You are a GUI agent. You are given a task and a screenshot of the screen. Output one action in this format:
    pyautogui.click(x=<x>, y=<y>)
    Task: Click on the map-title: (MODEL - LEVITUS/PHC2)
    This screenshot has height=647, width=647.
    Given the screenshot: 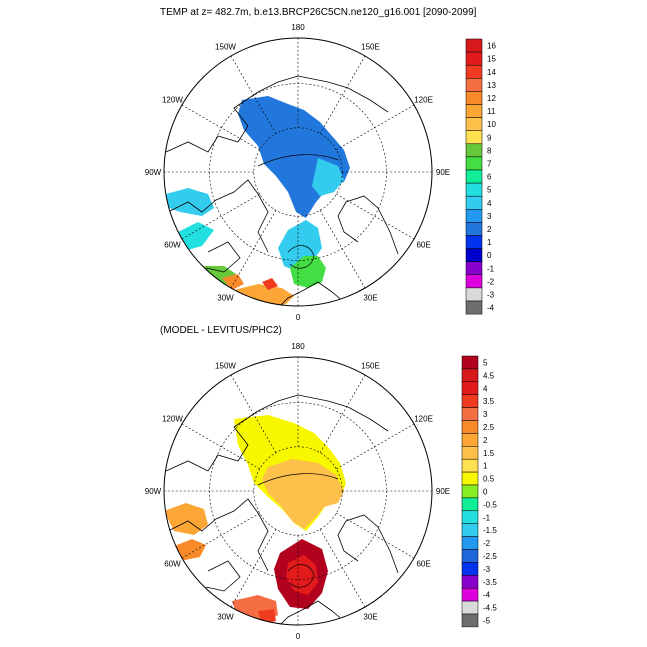 What is the action you would take?
    pyautogui.click(x=221, y=330)
    